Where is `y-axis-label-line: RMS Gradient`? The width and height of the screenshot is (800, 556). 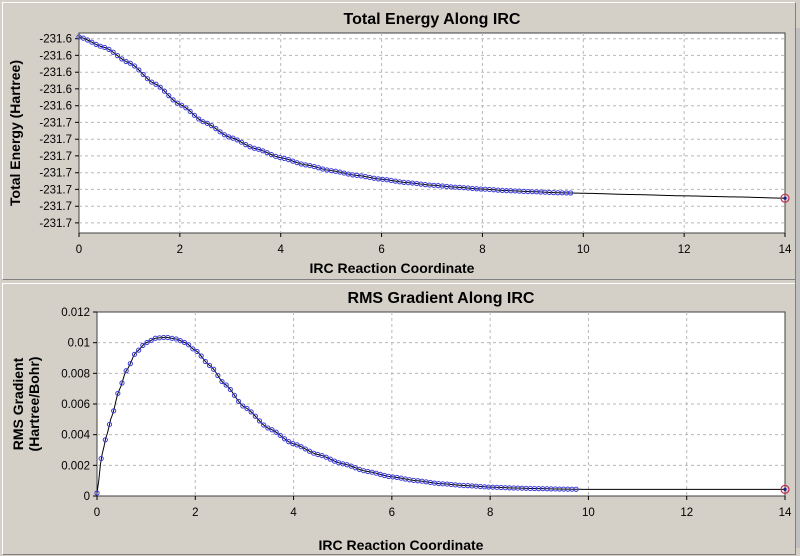
y-axis-label-line: RMS Gradient is located at coordinates (18, 403).